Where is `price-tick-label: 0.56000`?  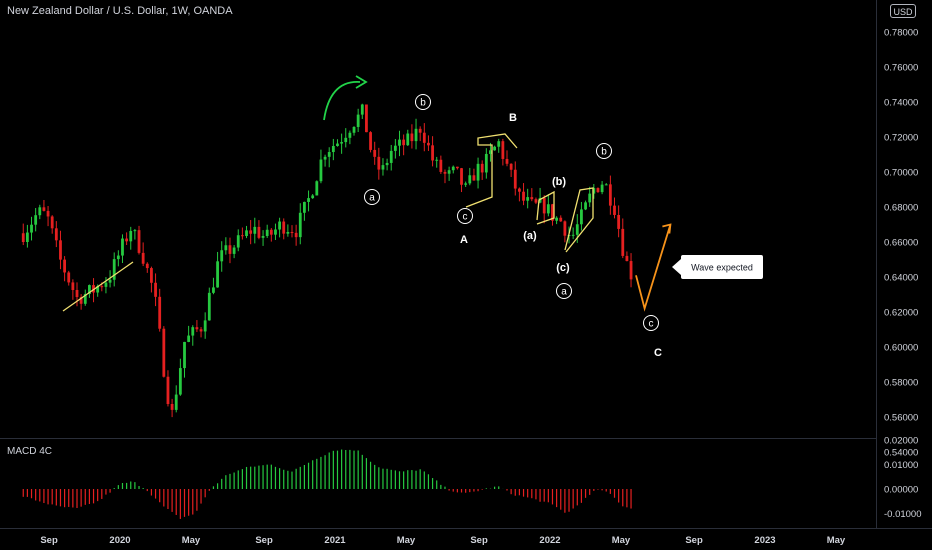 price-tick-label: 0.56000 is located at coordinates (901, 418).